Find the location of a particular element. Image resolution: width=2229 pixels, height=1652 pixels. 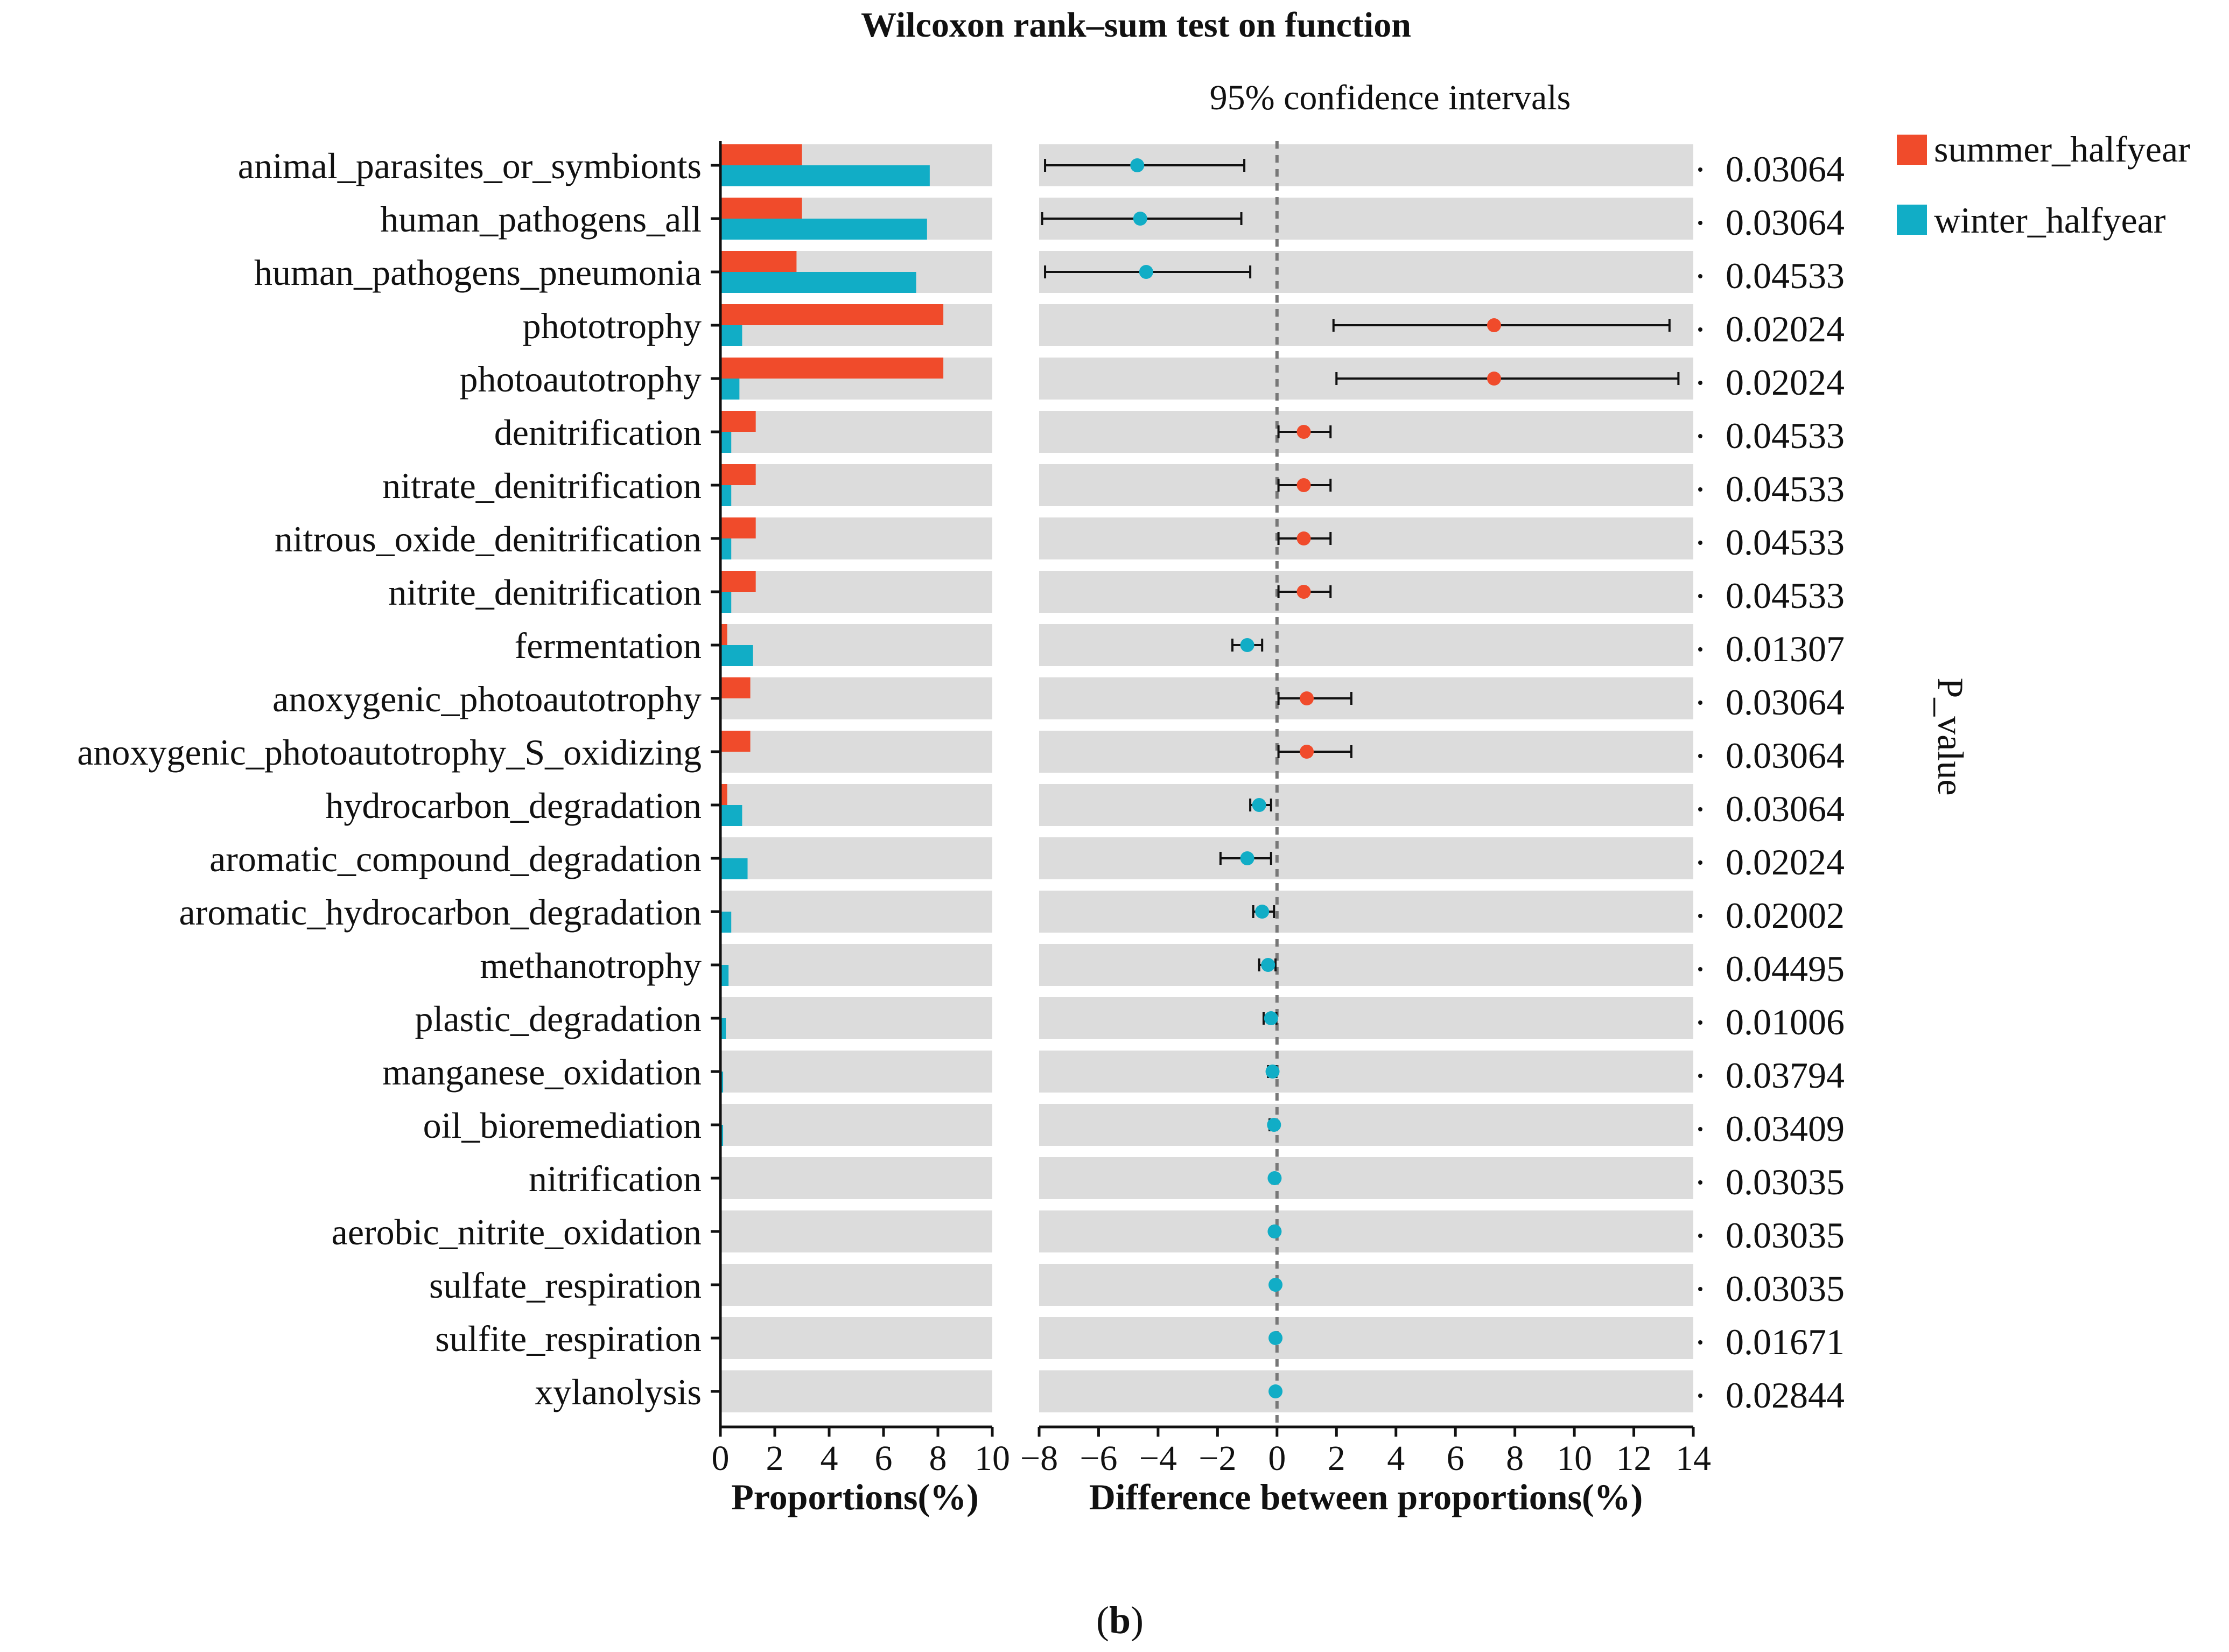

category-label: aerobic_nitrite_oxidation is located at coordinates (517, 1232).